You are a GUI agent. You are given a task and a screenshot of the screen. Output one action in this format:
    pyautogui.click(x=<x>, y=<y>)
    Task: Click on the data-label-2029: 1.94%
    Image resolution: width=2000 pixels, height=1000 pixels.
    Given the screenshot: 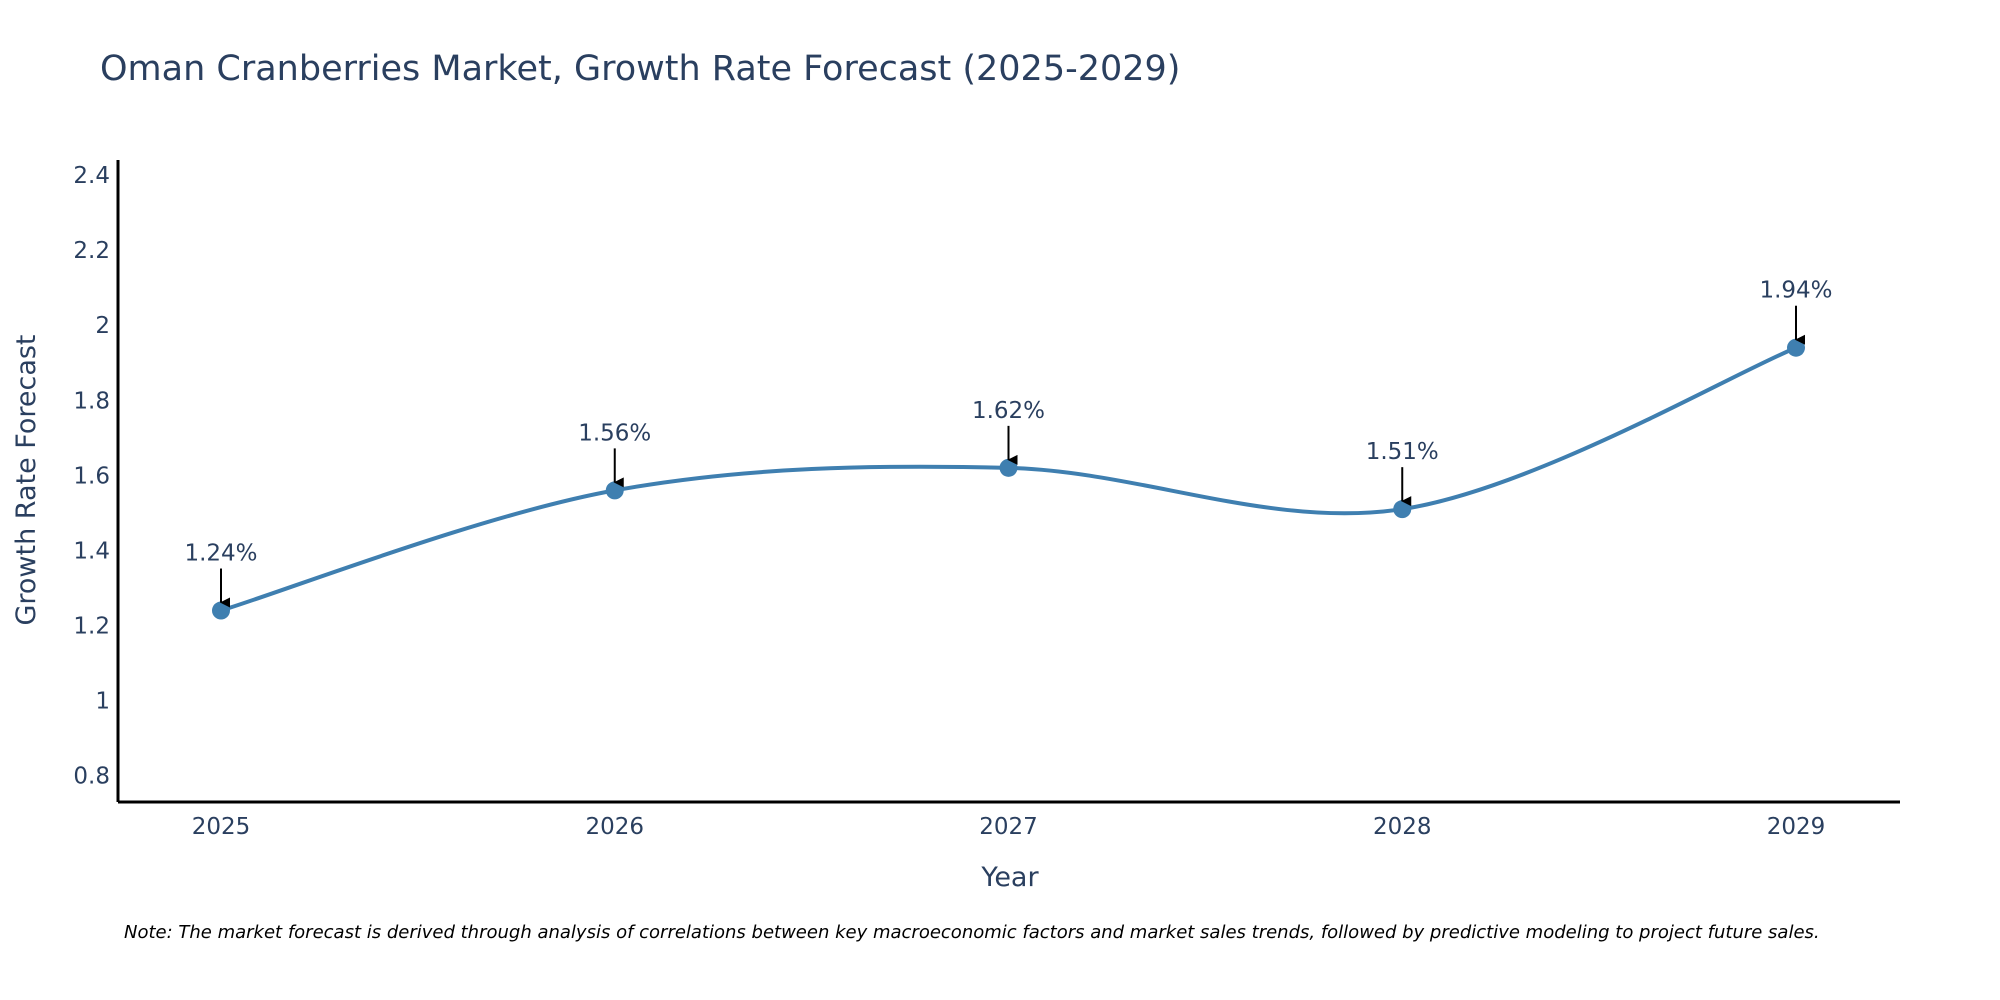 What is the action you would take?
    pyautogui.click(x=1795, y=291)
    